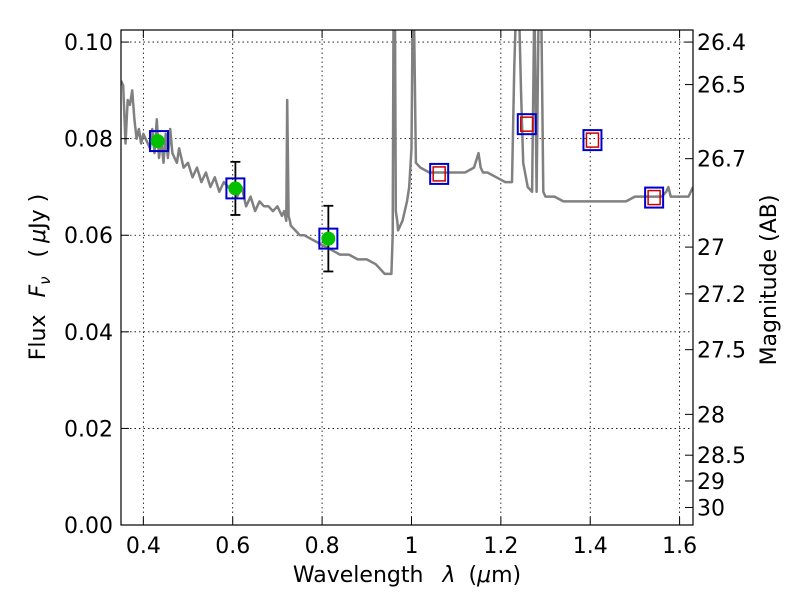 The height and width of the screenshot is (600, 800). Describe the element at coordinates (88, 236) in the screenshot. I see `y-tick-label: 0.06` at that location.